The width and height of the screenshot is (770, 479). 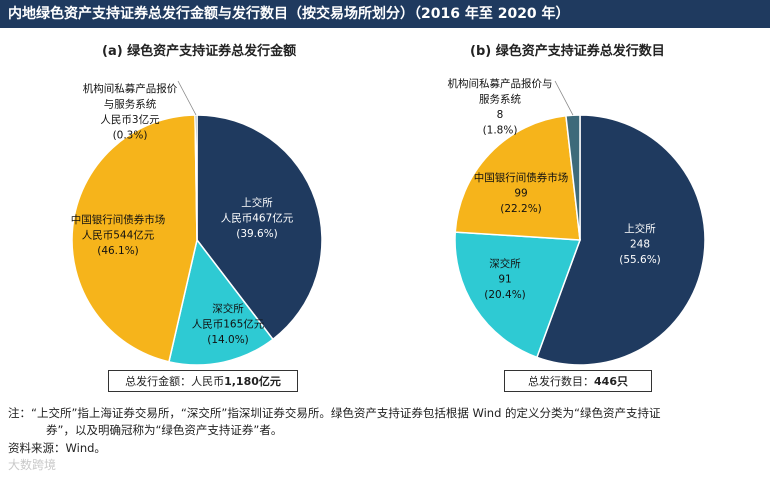 What do you see at coordinates (32, 465) in the screenshot?
I see `watermark: 大数跨境` at bounding box center [32, 465].